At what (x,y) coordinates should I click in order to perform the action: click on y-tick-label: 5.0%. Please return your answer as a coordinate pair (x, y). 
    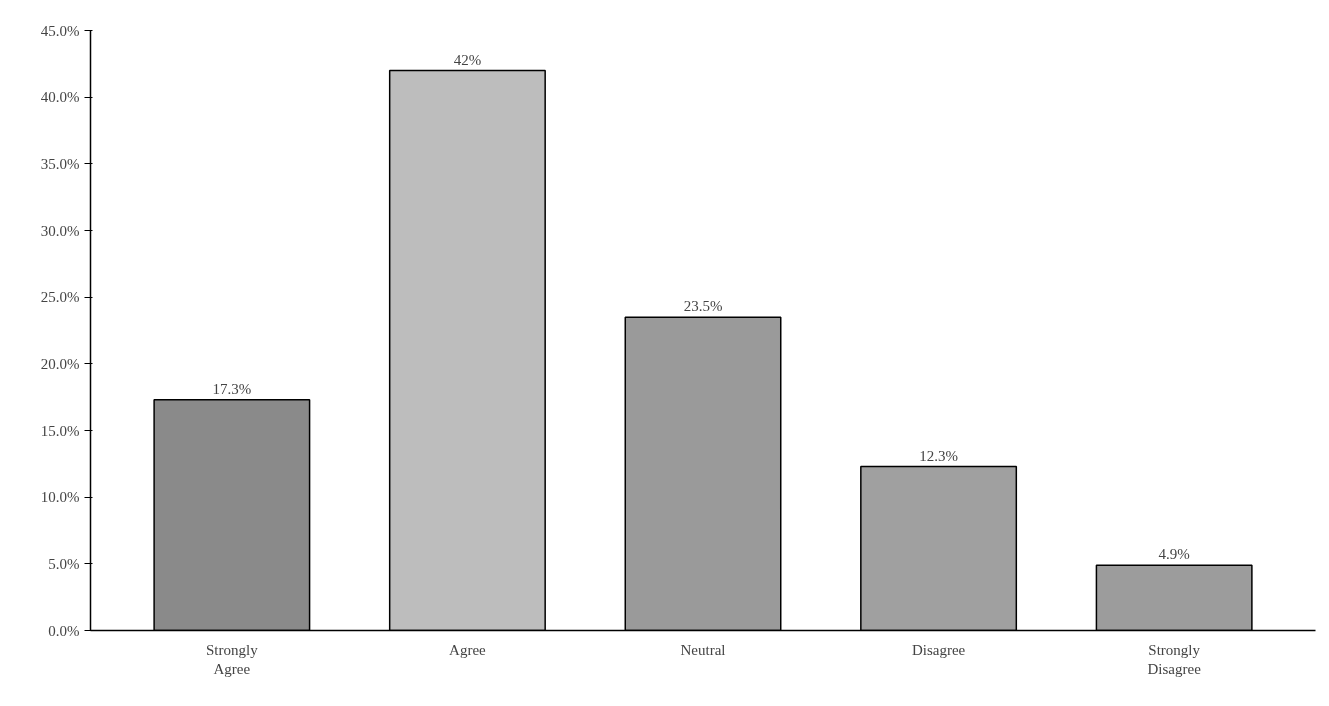
    Looking at the image, I should click on (64, 563).